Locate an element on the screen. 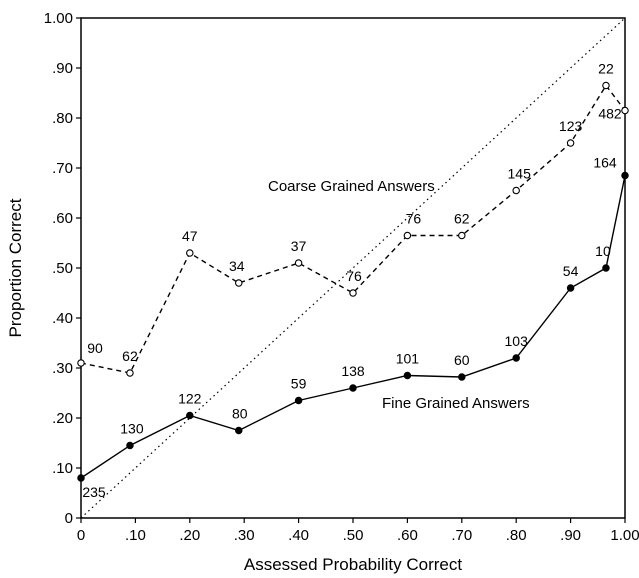  x-tick-label: .10 is located at coordinates (135, 535).